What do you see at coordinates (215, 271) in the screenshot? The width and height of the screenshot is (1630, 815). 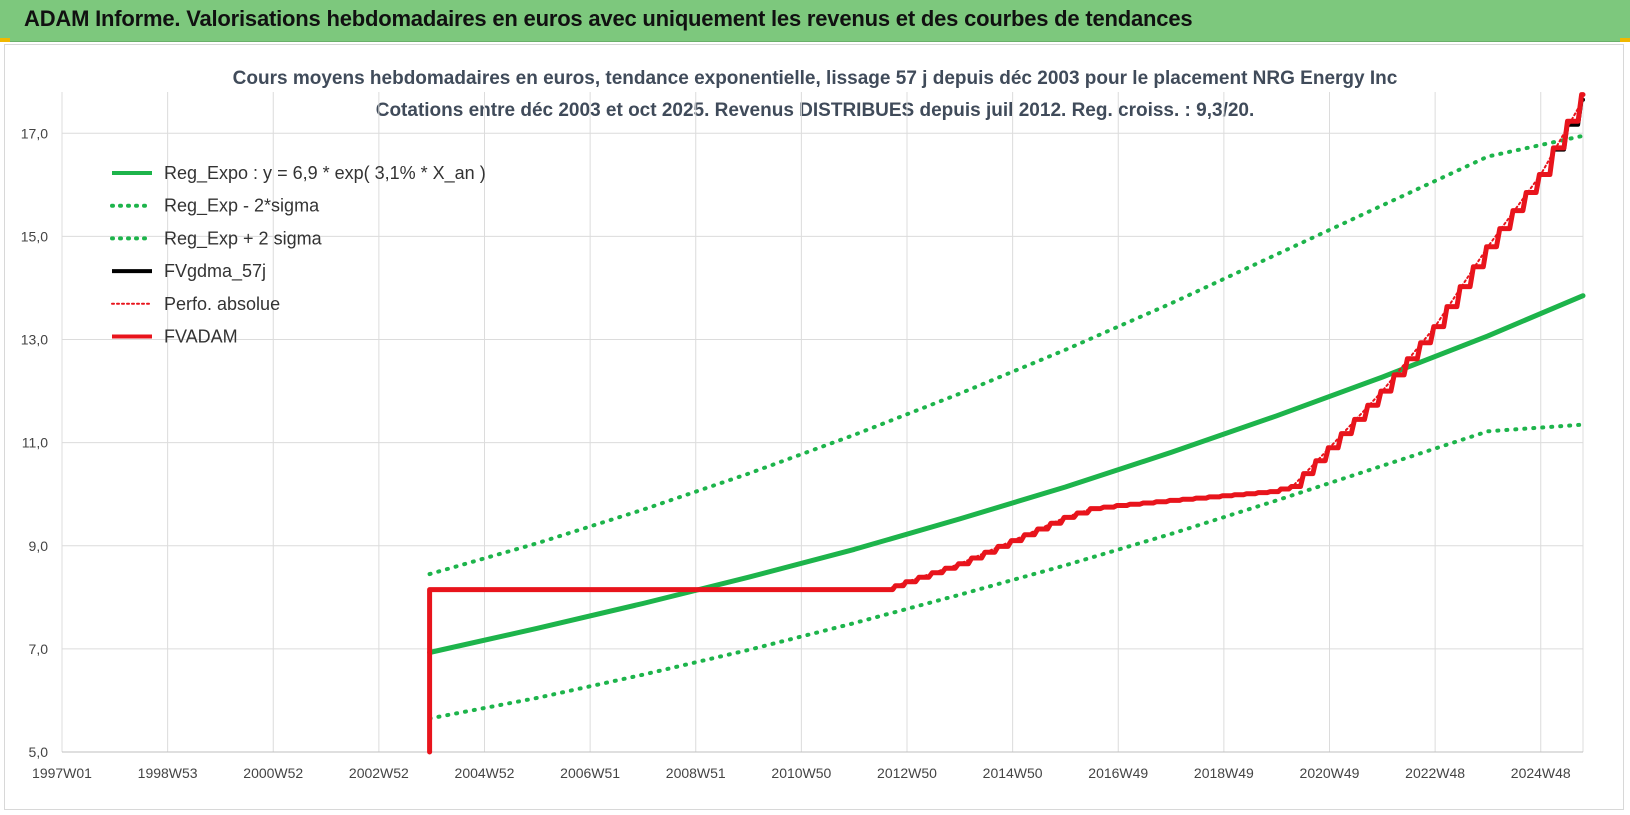 I see `legend-label: FVgdma_57j` at bounding box center [215, 271].